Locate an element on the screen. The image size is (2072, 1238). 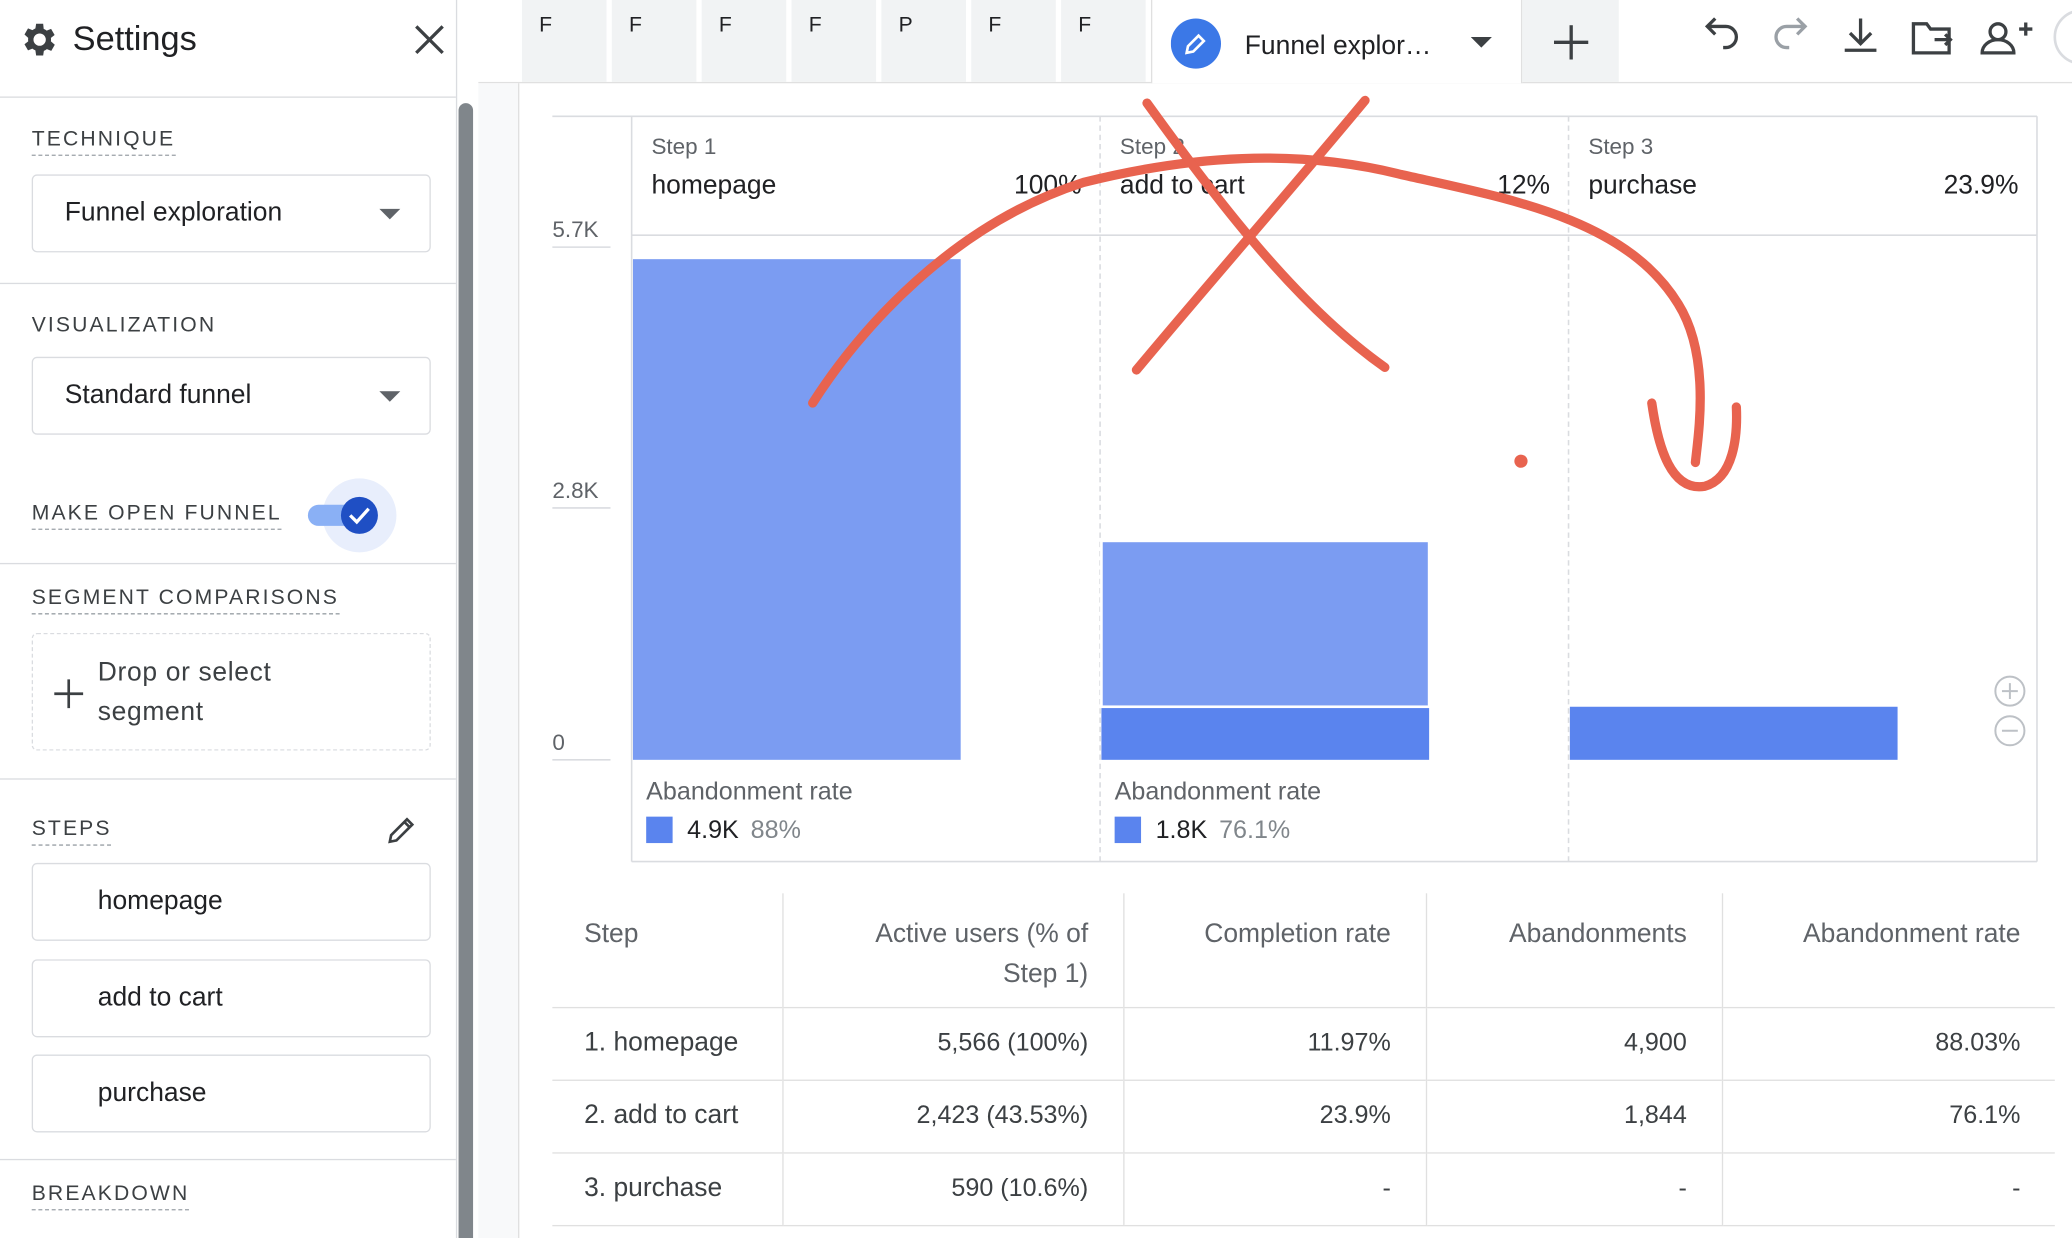
step-item: add to cart is located at coordinates (231, 997).